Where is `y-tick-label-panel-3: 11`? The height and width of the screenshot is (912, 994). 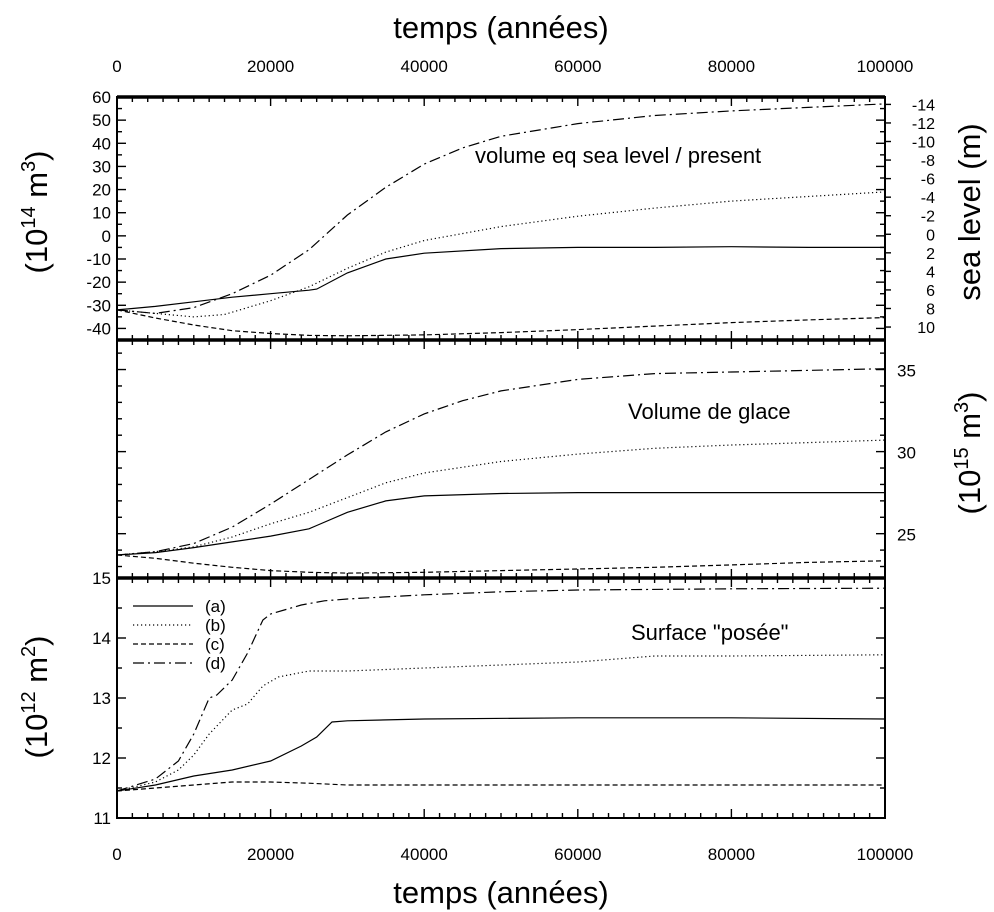
y-tick-label-panel-3: 11 is located at coordinates (102, 818).